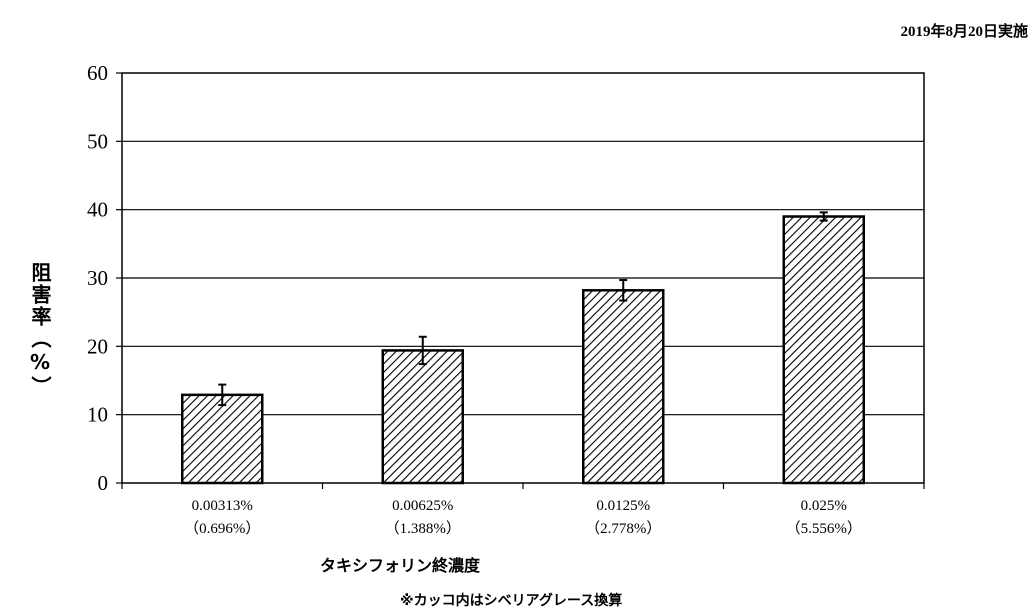 This screenshot has width=1036, height=616. I want to click on x-tick-label: 0.00625%, so click(422, 506).